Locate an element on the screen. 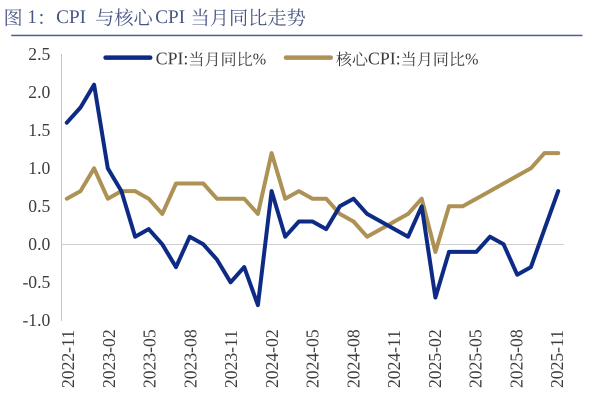  svg-text: 2.5 is located at coordinates (39, 54).